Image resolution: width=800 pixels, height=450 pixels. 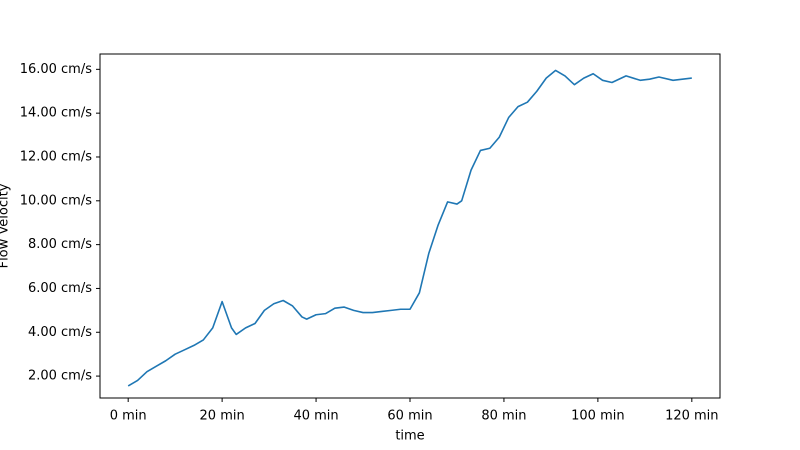 What do you see at coordinates (503, 416) in the screenshot?
I see `x-tick-label: 80 min` at bounding box center [503, 416].